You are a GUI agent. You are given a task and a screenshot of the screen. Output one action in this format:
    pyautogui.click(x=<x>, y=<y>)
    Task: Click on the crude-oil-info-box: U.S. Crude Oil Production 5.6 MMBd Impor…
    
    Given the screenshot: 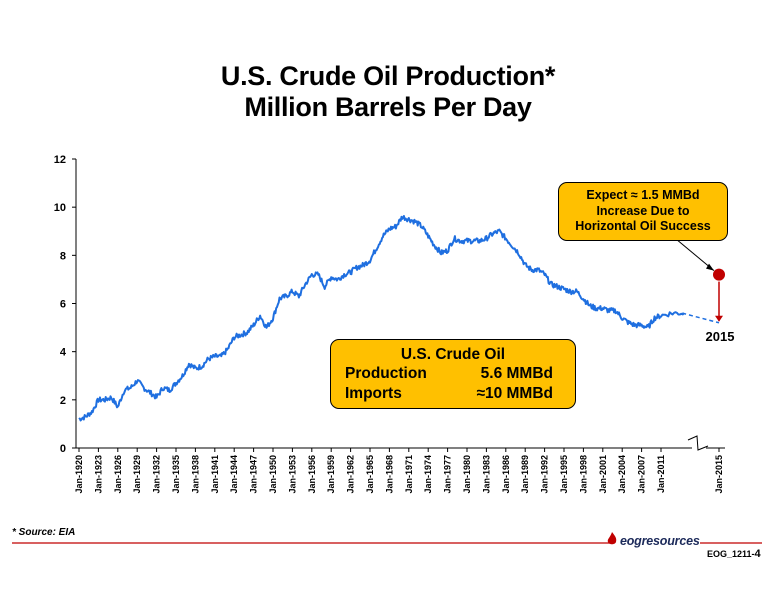 What is the action you would take?
    pyautogui.click(x=453, y=374)
    